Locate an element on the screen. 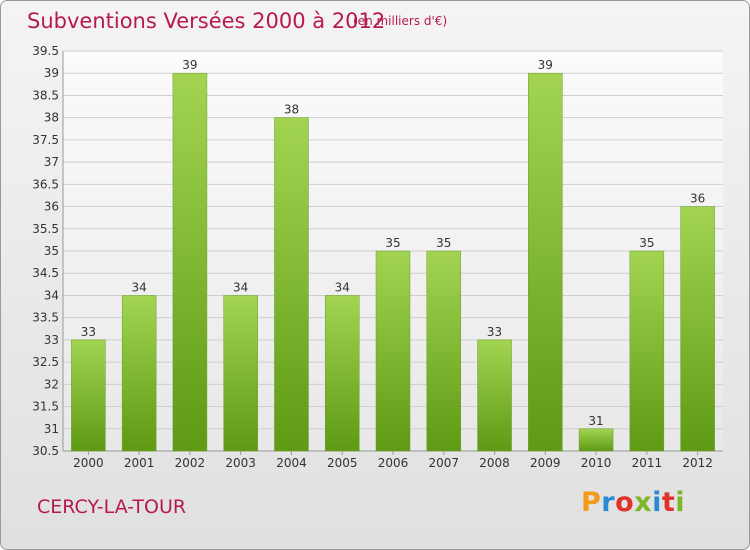  x-tick-label: 2006 is located at coordinates (393, 463).